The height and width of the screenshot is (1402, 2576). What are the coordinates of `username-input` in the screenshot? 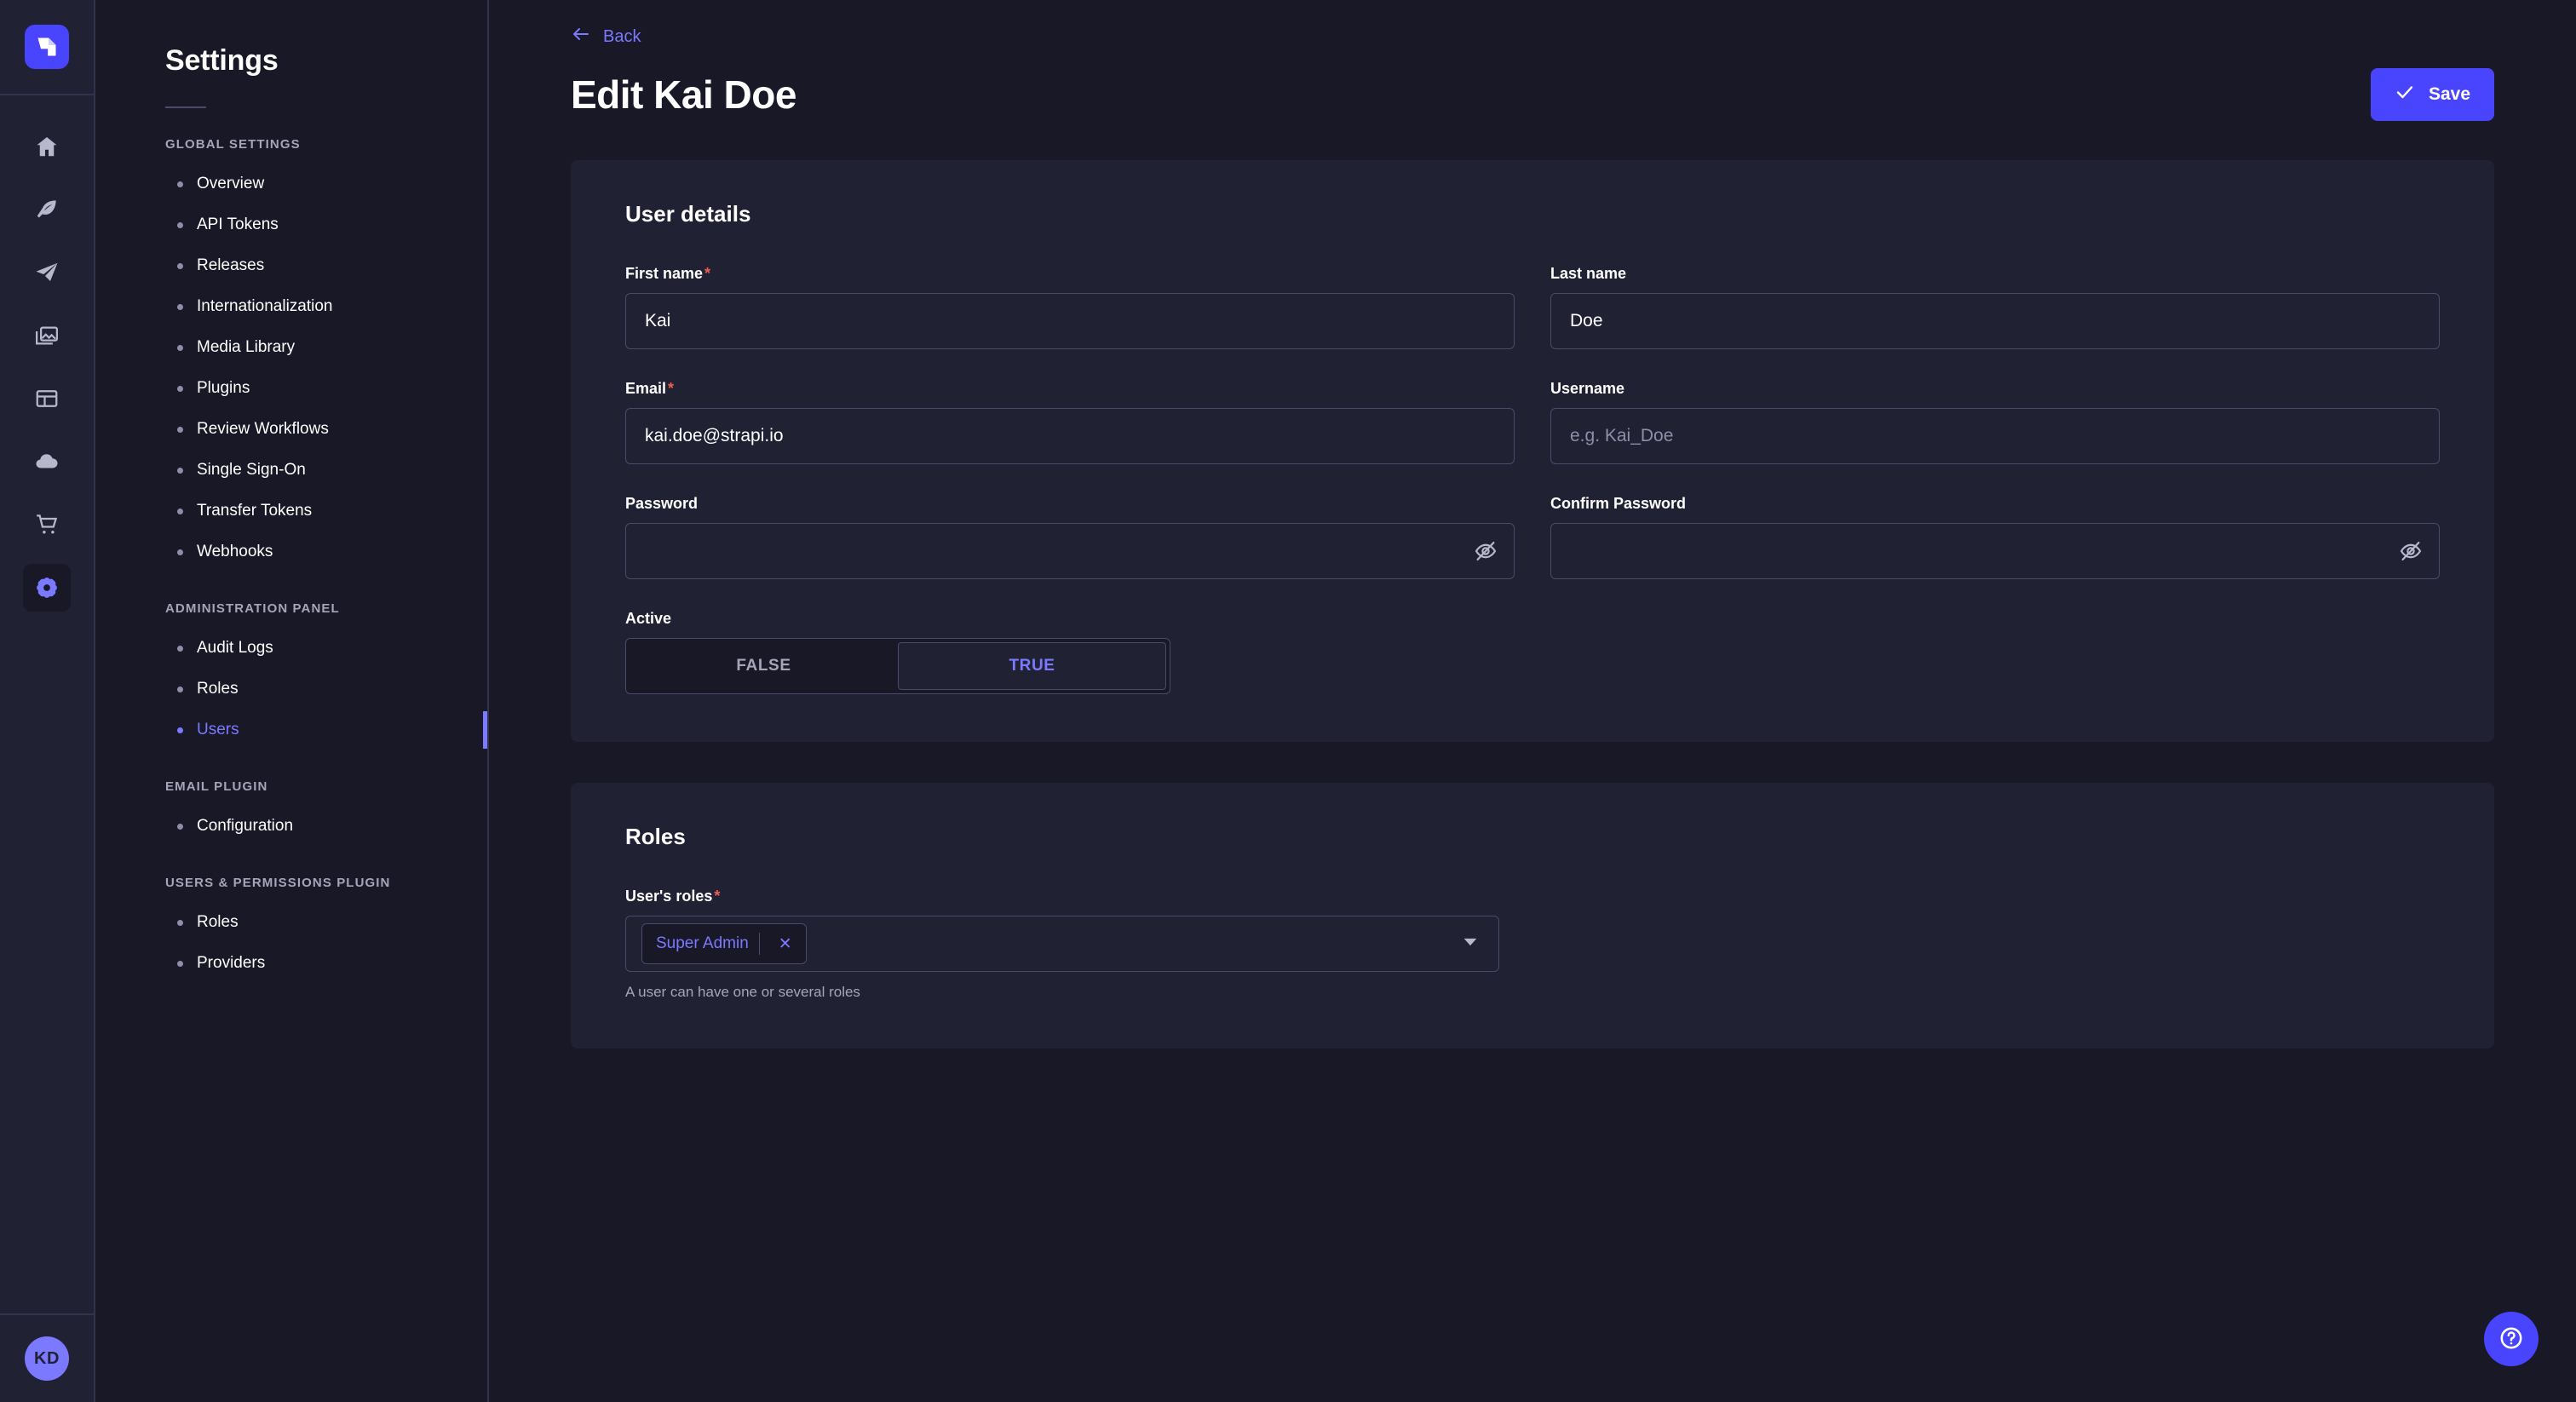 It's located at (1995, 436).